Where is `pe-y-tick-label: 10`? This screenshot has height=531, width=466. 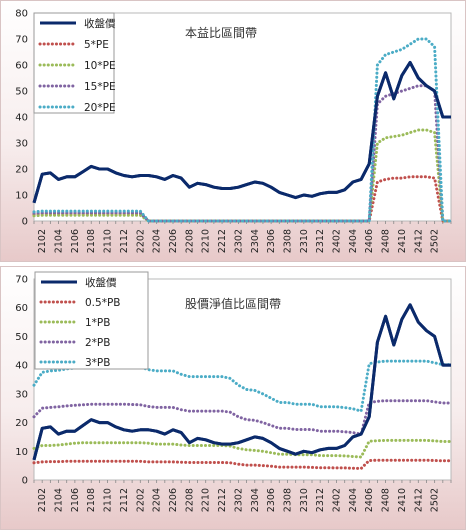 pe-y-tick-label: 10 is located at coordinates (21, 196).